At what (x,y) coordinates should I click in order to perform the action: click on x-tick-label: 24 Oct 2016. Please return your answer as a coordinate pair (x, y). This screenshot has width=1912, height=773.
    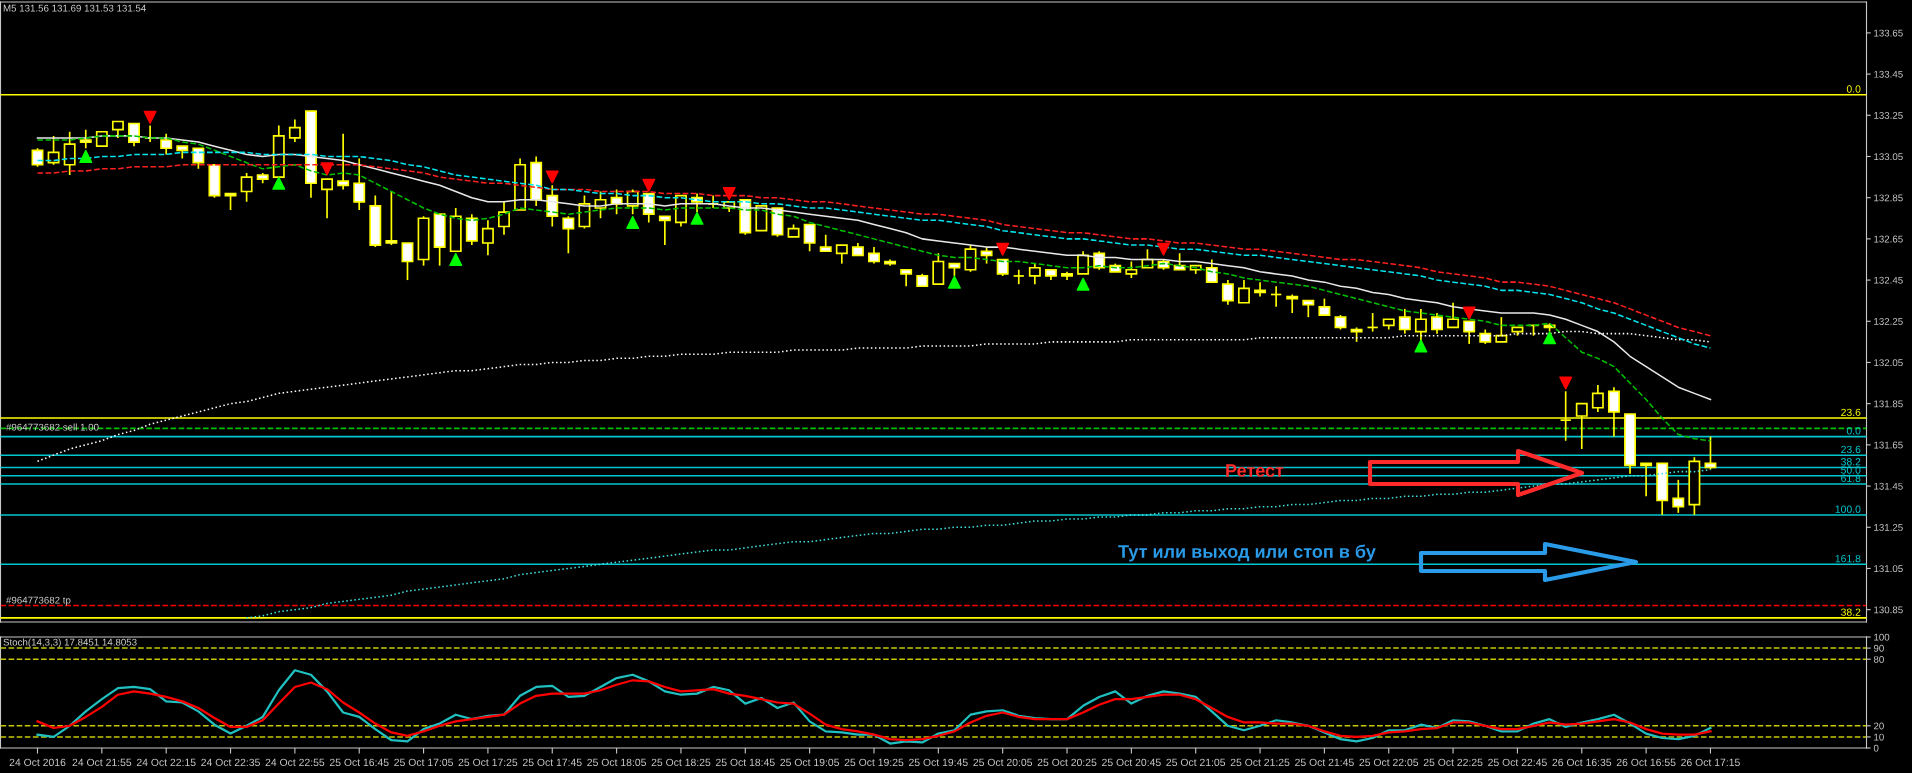
    Looking at the image, I should click on (37, 762).